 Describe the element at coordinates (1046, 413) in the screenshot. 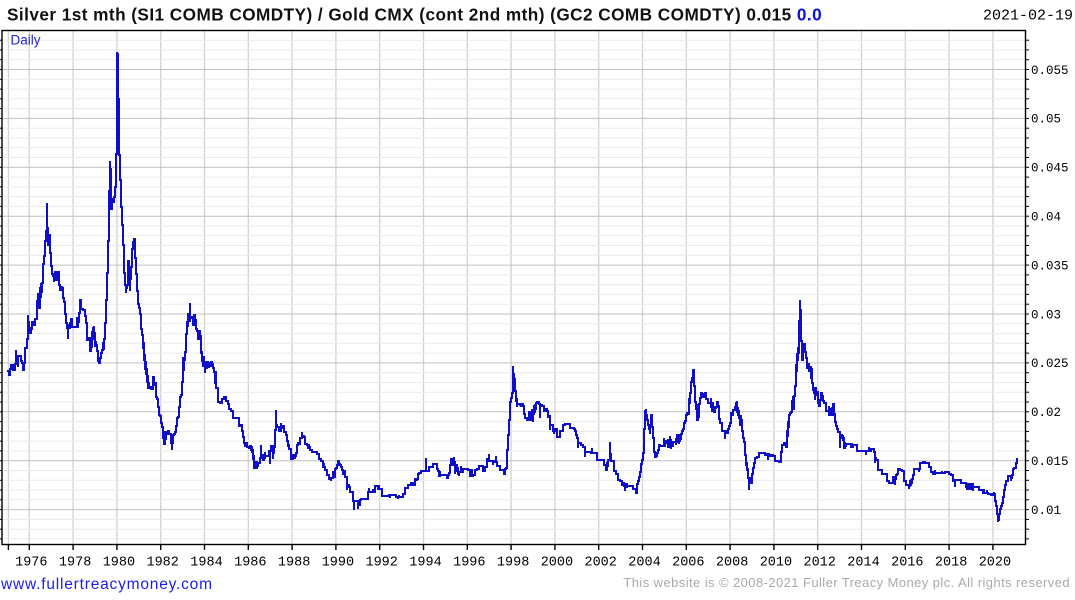

I see `svg-text: 0.02` at that location.